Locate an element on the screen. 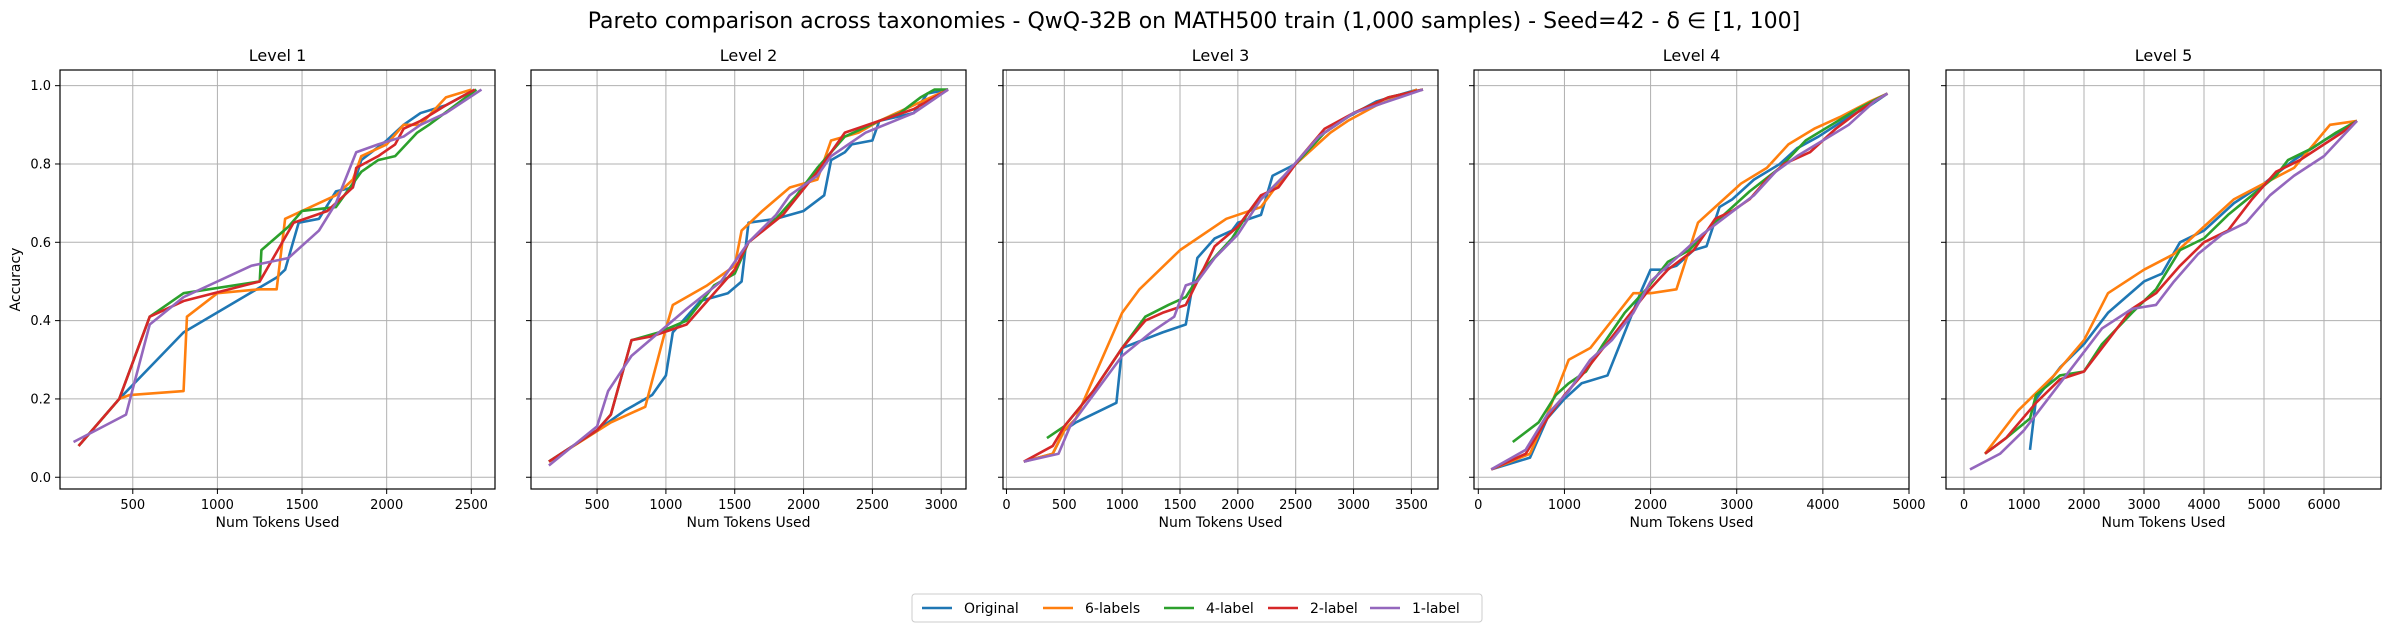 This screenshot has width=2389, height=631. series-line-original is located at coordinates (276, 267).